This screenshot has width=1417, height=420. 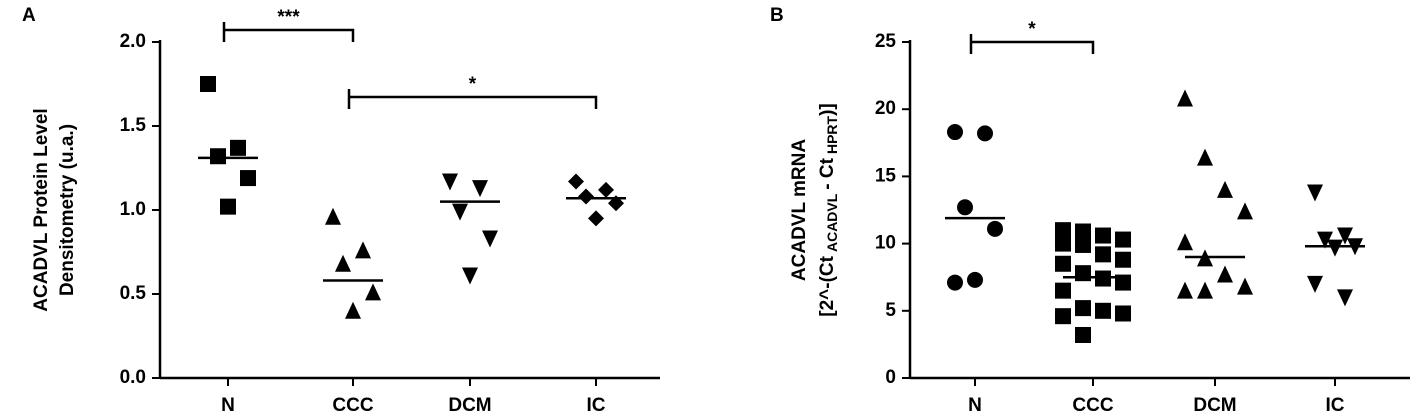 I want to click on y-tick-label: 0, so click(x=890, y=377).